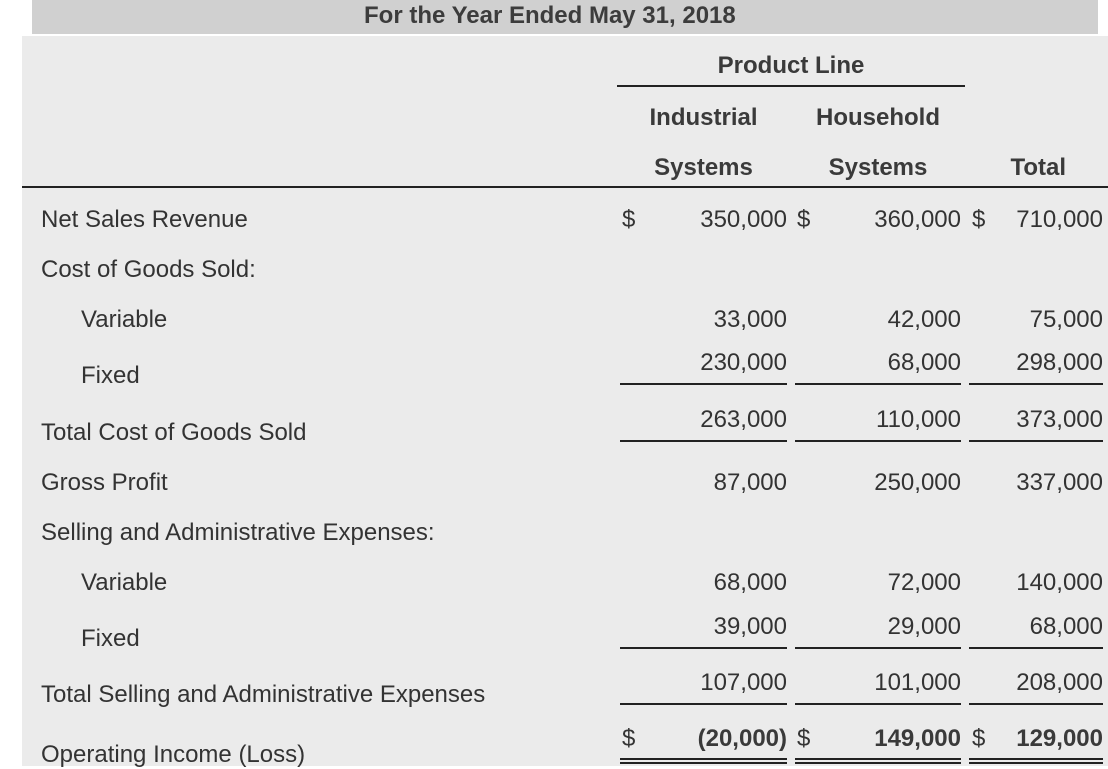  Describe the element at coordinates (703, 167) in the screenshot. I see `col-industrial-line2: Systems` at that location.